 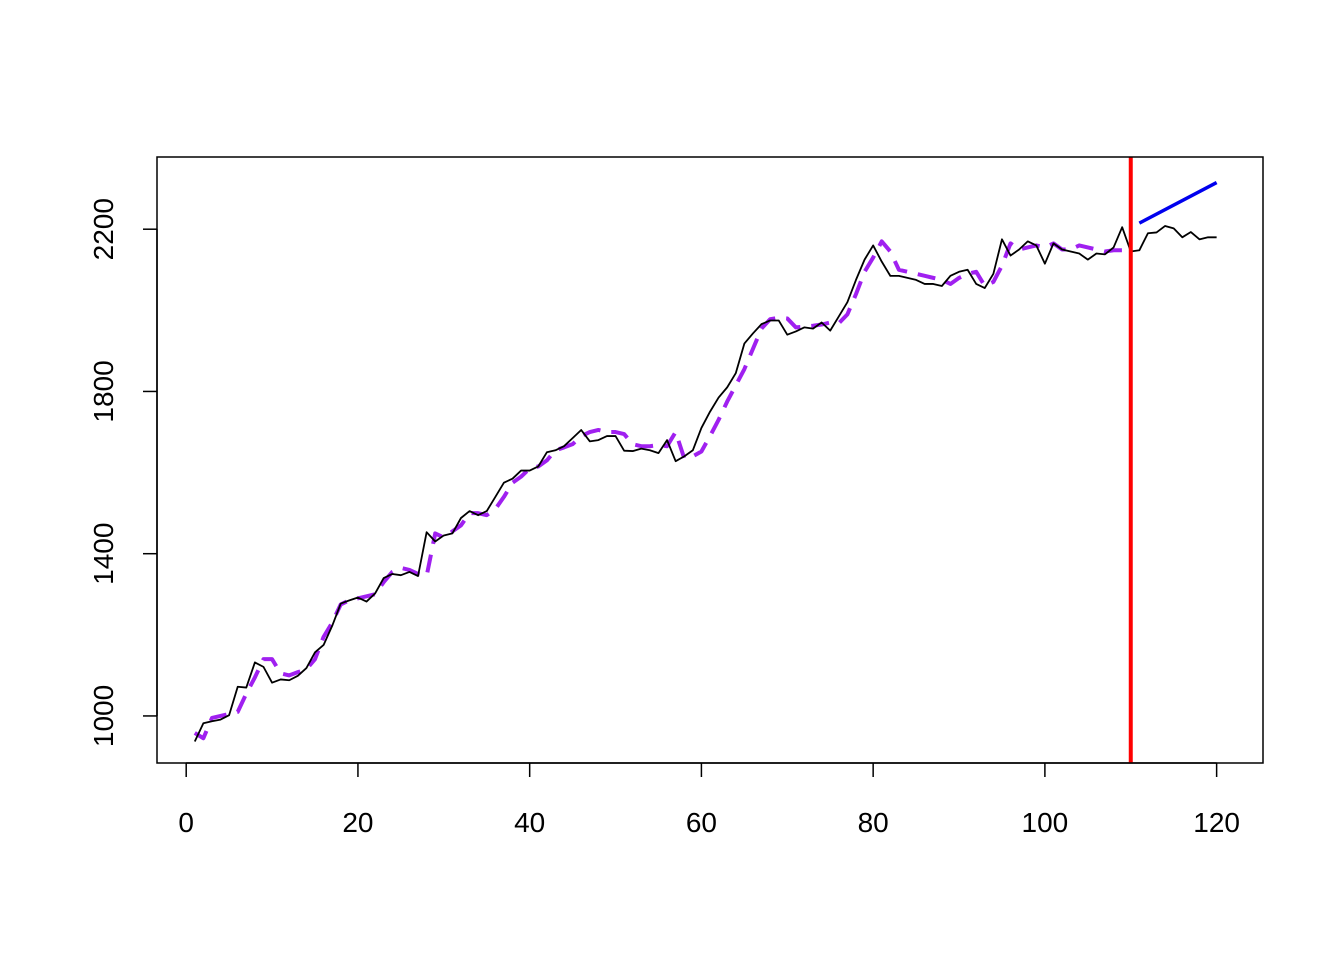 I want to click on y-tick-label: 1800, so click(x=103, y=391).